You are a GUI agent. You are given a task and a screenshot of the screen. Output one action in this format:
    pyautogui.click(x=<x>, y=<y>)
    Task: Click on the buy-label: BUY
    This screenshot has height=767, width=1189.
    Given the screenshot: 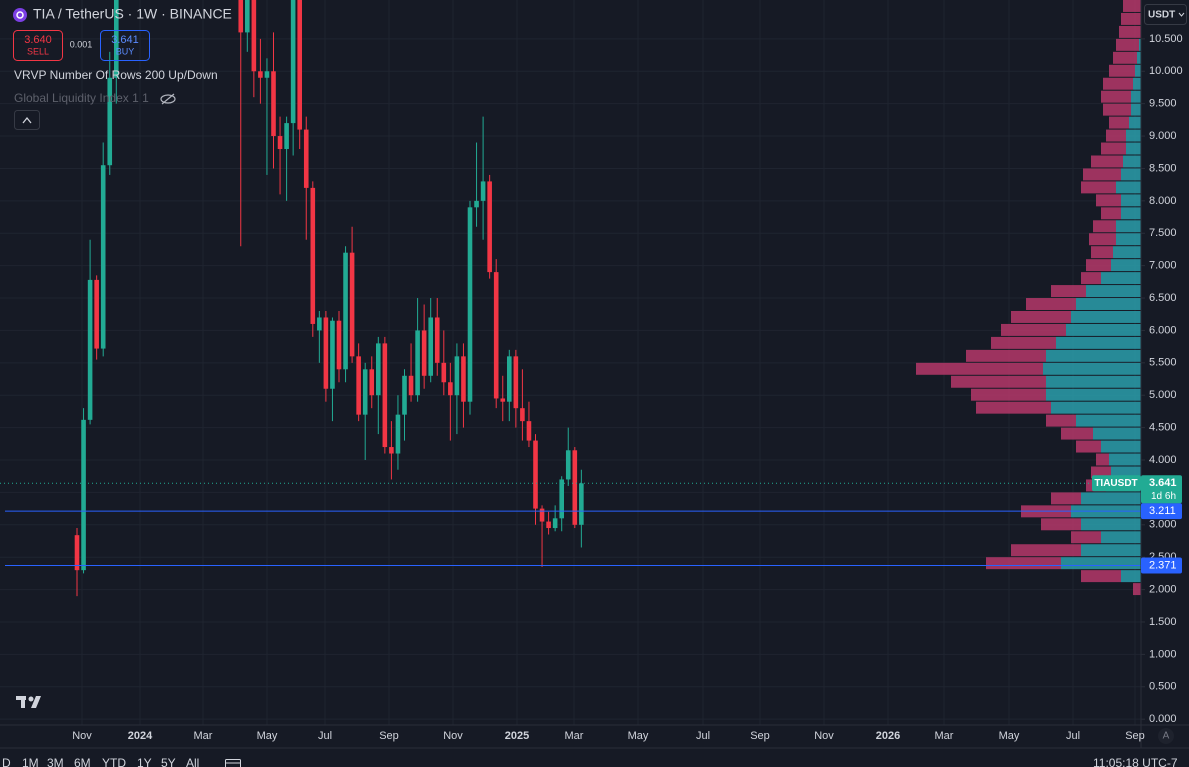 What is the action you would take?
    pyautogui.click(x=125, y=51)
    